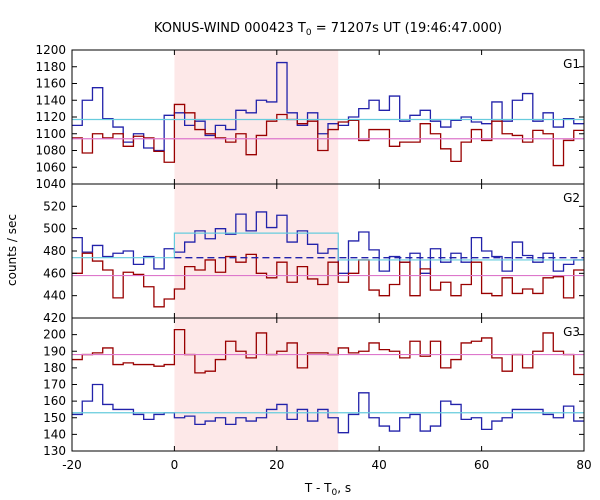 This screenshot has width=600, height=500. Describe the element at coordinates (50, 50) in the screenshot. I see `y-tick-label: 1200` at that location.